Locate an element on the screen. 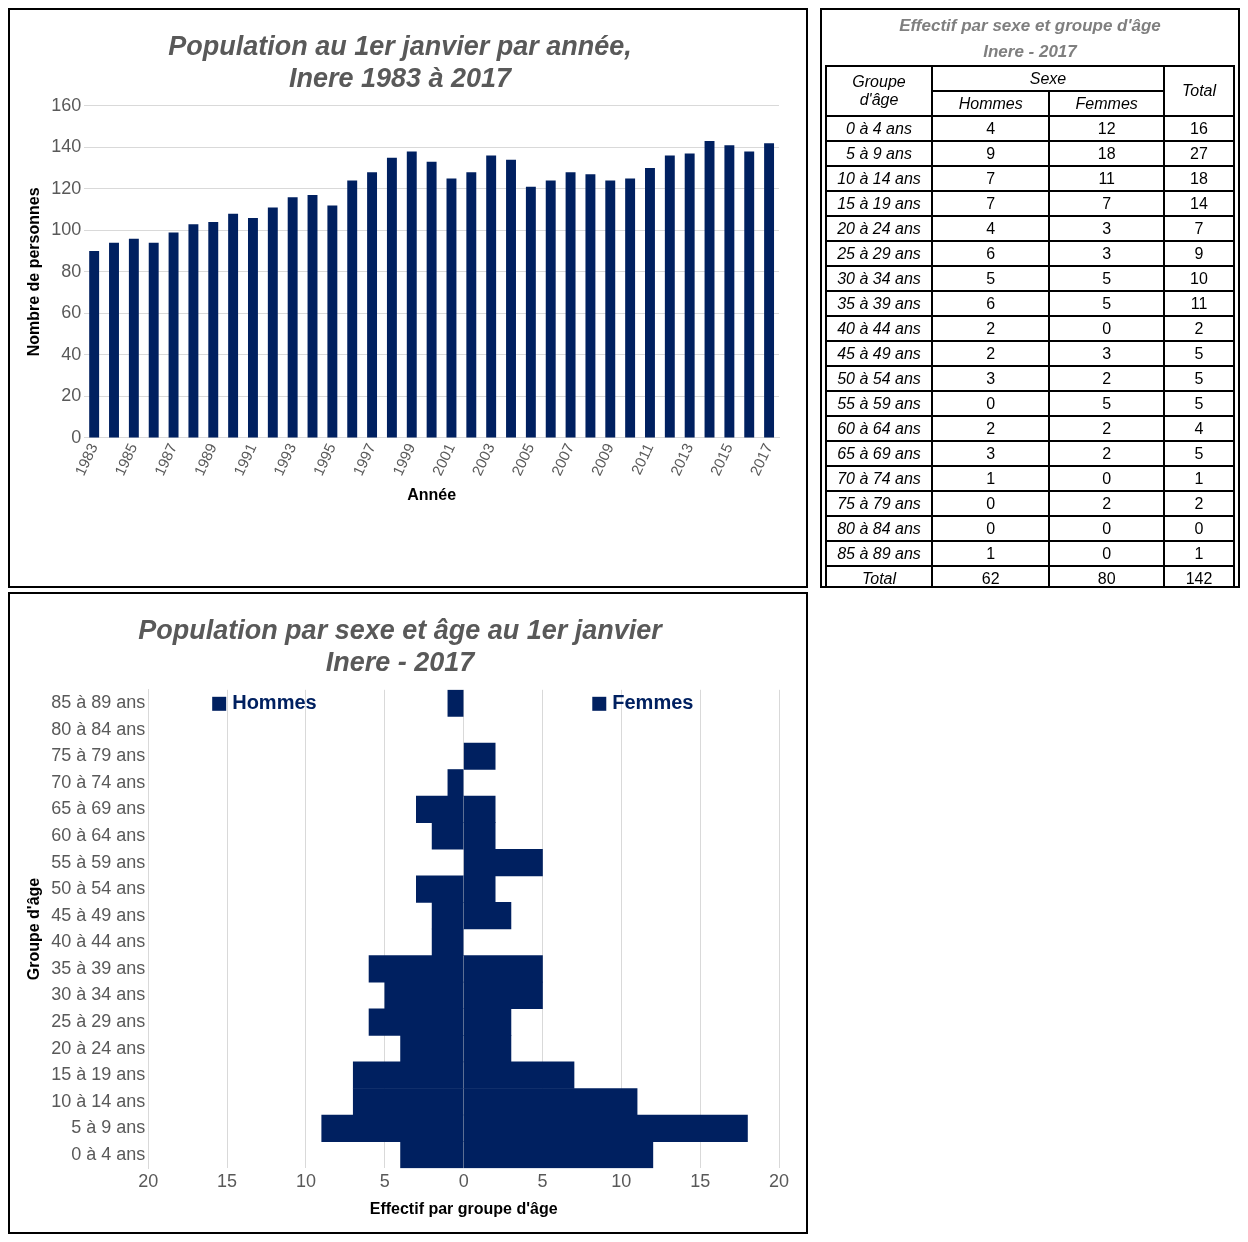  y-tick-label: 40 à 44 ans is located at coordinates (98, 941).